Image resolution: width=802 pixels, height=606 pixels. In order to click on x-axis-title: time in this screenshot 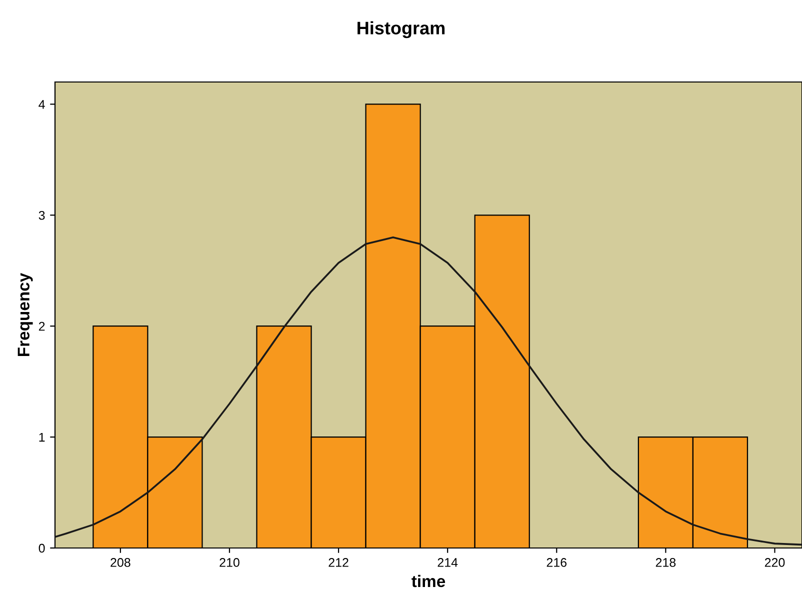, I will do `click(429, 581)`.